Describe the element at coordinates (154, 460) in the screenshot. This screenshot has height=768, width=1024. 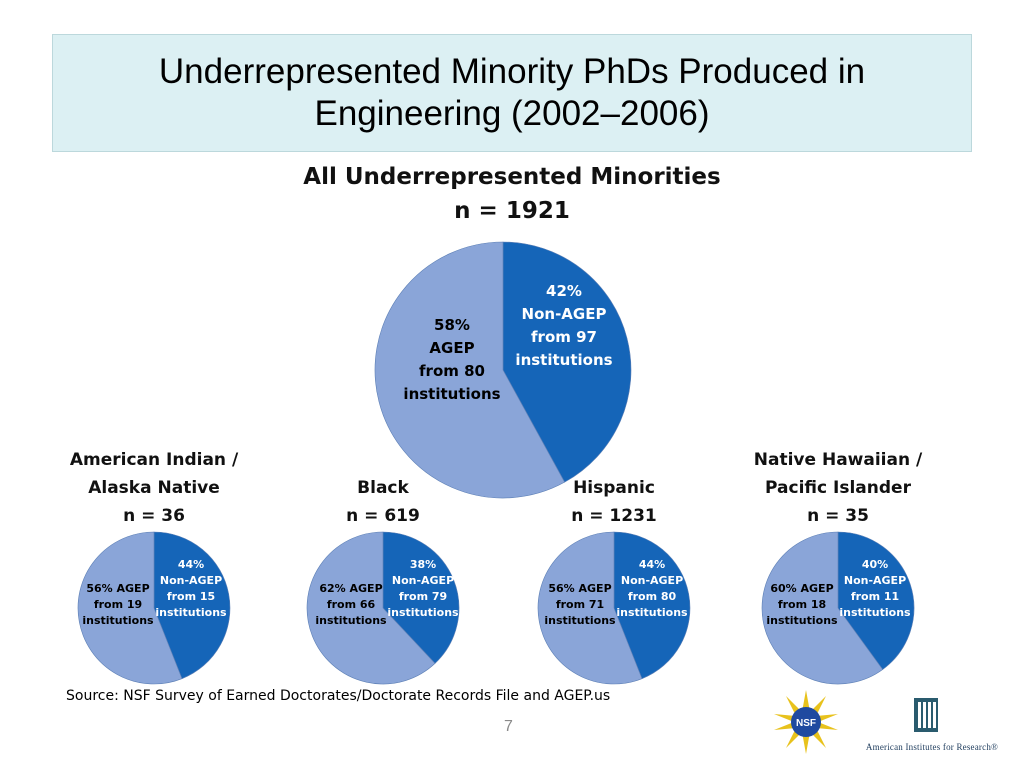
I see `pie-1-title-line: American Indian /` at that location.